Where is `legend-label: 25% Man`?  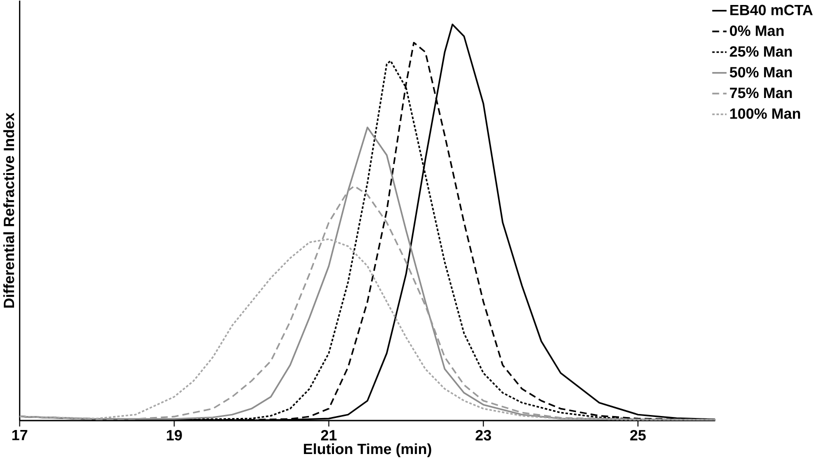
legend-label: 25% Man is located at coordinates (761, 51).